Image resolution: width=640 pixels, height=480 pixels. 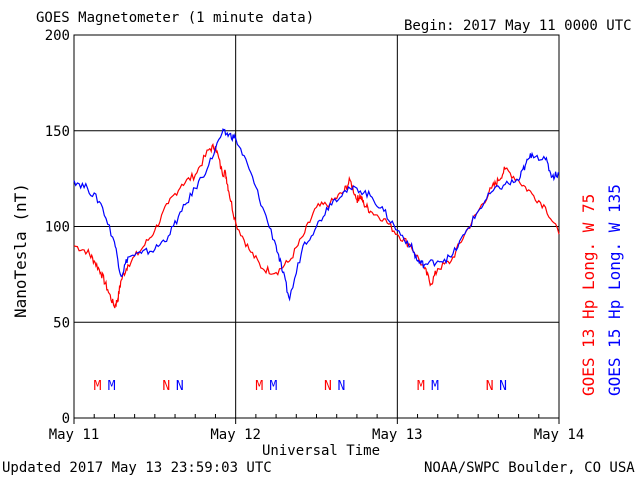 What do you see at coordinates (175, 18) in the screenshot?
I see `chart-title: GOES Magnetometer (1 minute data)` at bounding box center [175, 18].